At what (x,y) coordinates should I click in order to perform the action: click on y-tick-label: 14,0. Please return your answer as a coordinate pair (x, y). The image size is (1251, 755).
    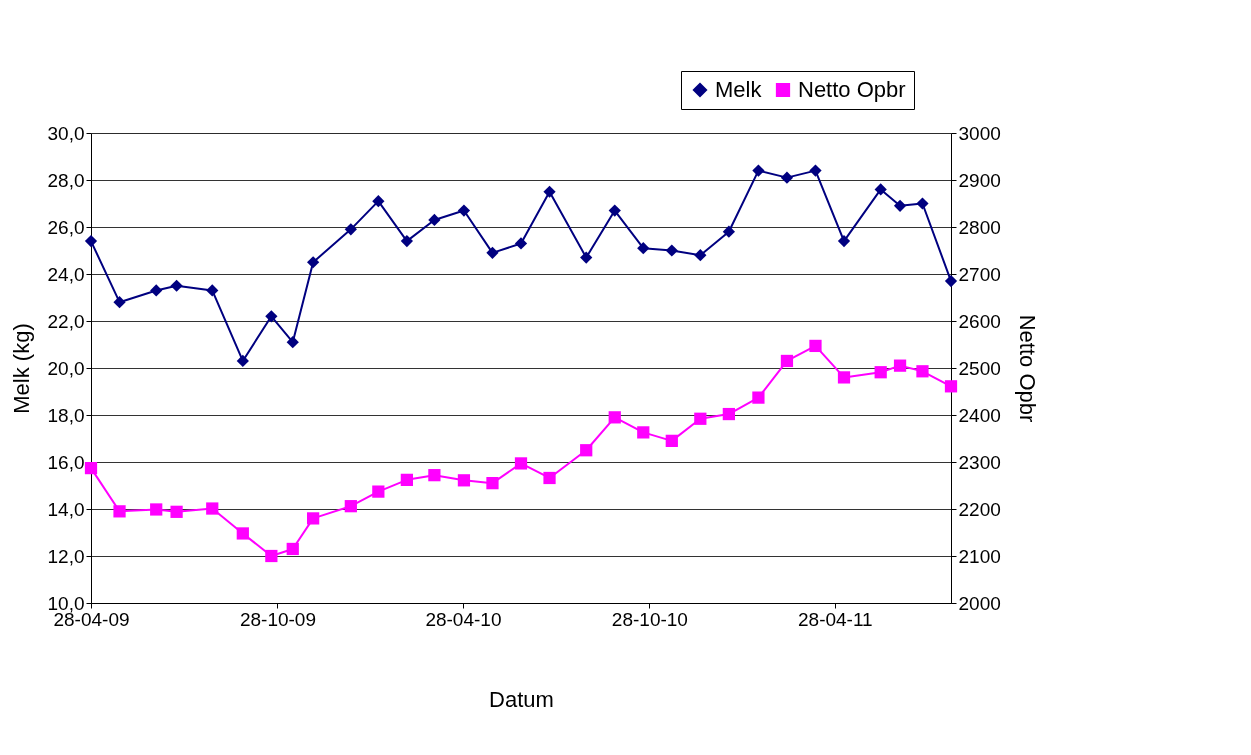
    Looking at the image, I should click on (66, 509).